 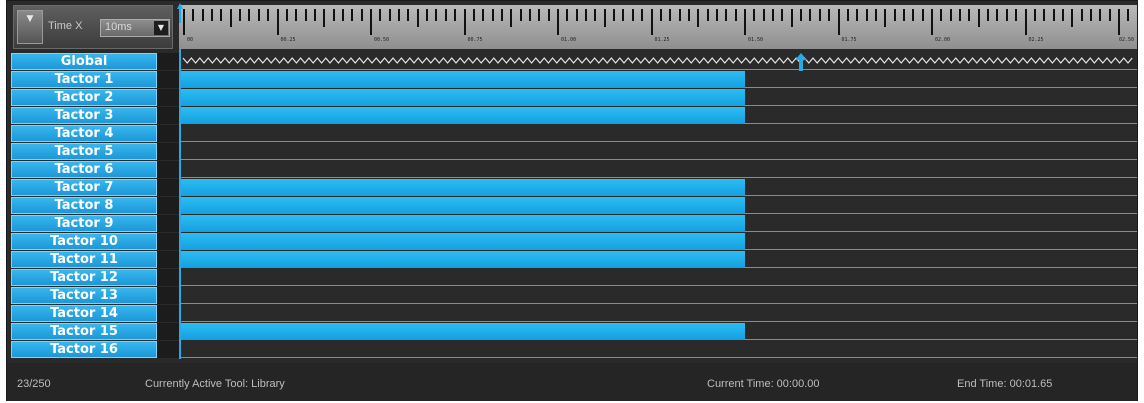 I want to click on track-label: Tactor 7, so click(x=84, y=187).